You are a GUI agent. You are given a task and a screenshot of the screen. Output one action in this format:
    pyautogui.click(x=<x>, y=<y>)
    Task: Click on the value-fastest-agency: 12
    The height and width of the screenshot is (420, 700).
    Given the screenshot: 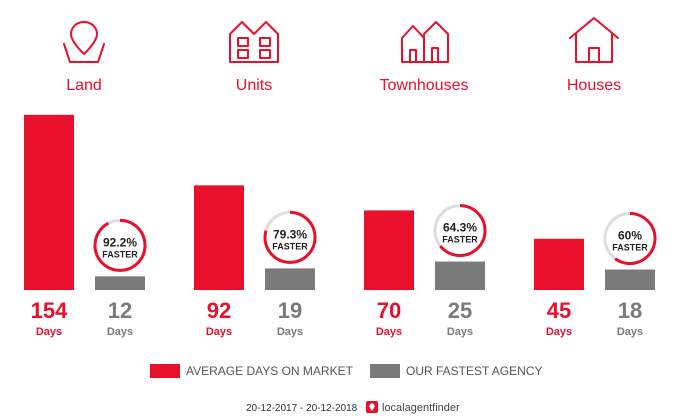 What is the action you would take?
    pyautogui.click(x=120, y=310)
    